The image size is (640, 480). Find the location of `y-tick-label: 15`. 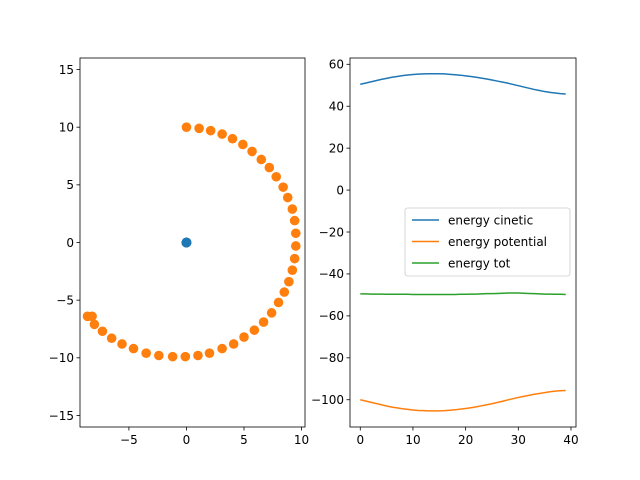

y-tick-label: 15 is located at coordinates (66, 70).